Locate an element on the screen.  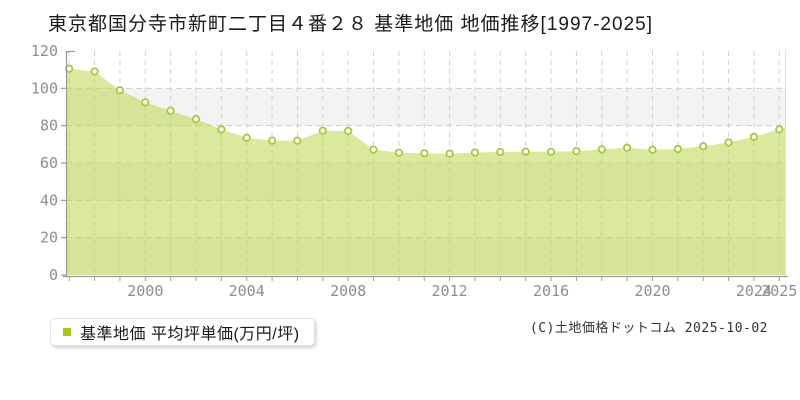
y-tick-label-60: 60 is located at coordinates (49, 163).